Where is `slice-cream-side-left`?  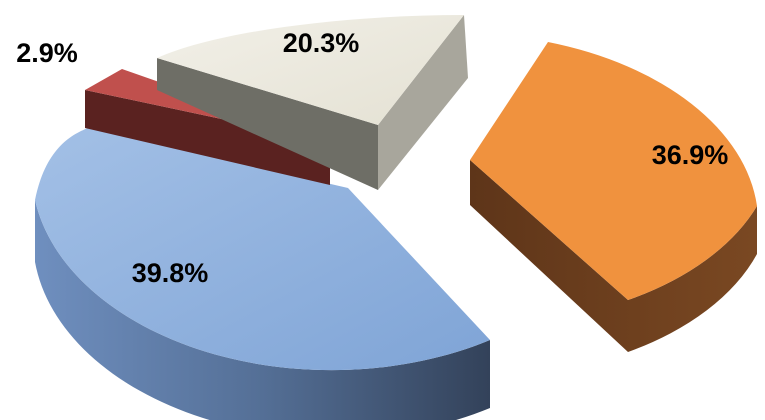
slice-cream-side-left is located at coordinates (267, 124).